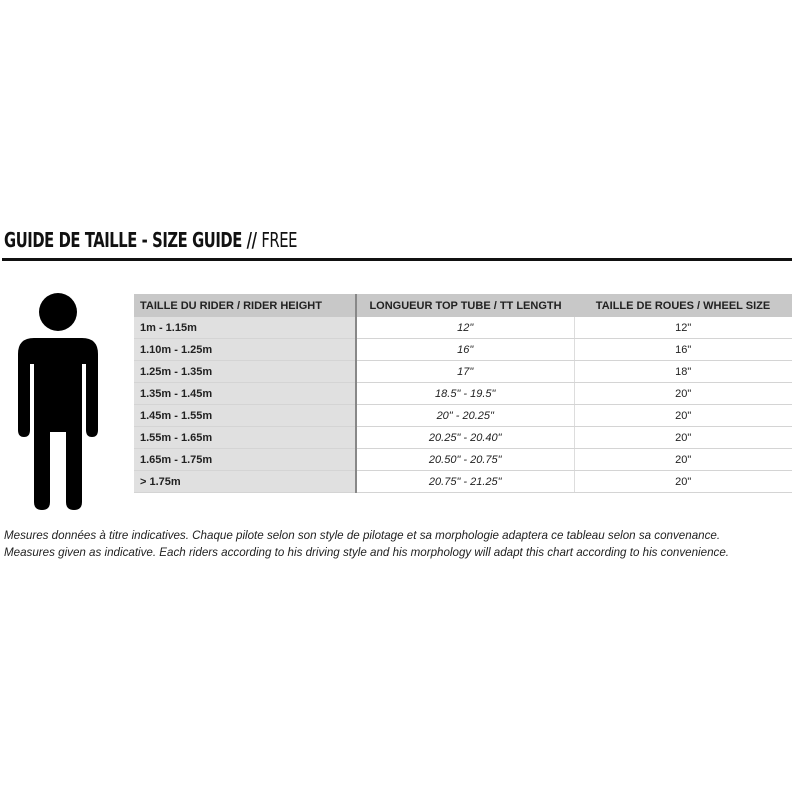  What do you see at coordinates (245, 437) in the screenshot?
I see `rider-height-cell: 1.55m - 1.65m` at bounding box center [245, 437].